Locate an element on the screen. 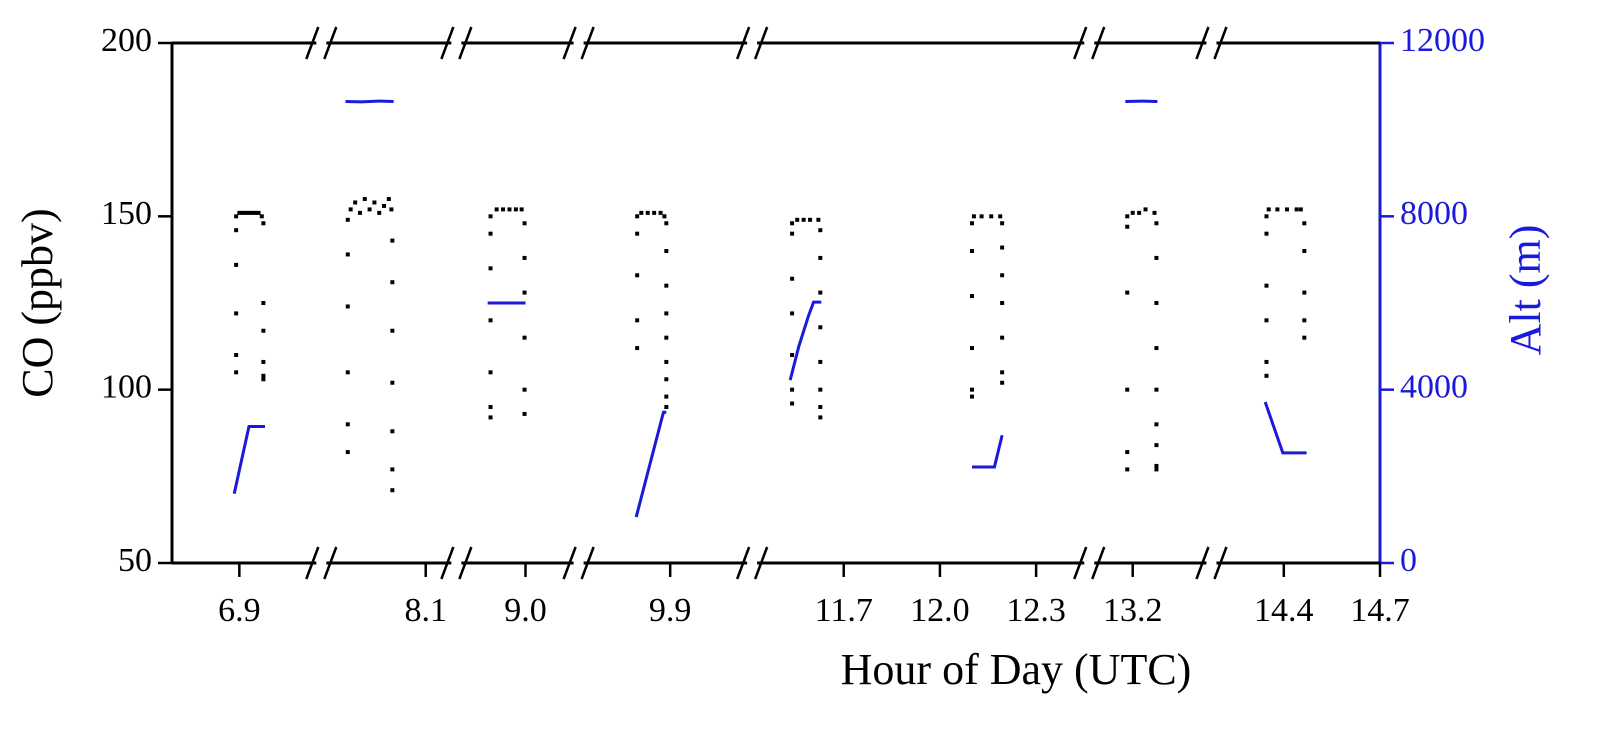  x-tick-label: 13.2 is located at coordinates (1133, 610).